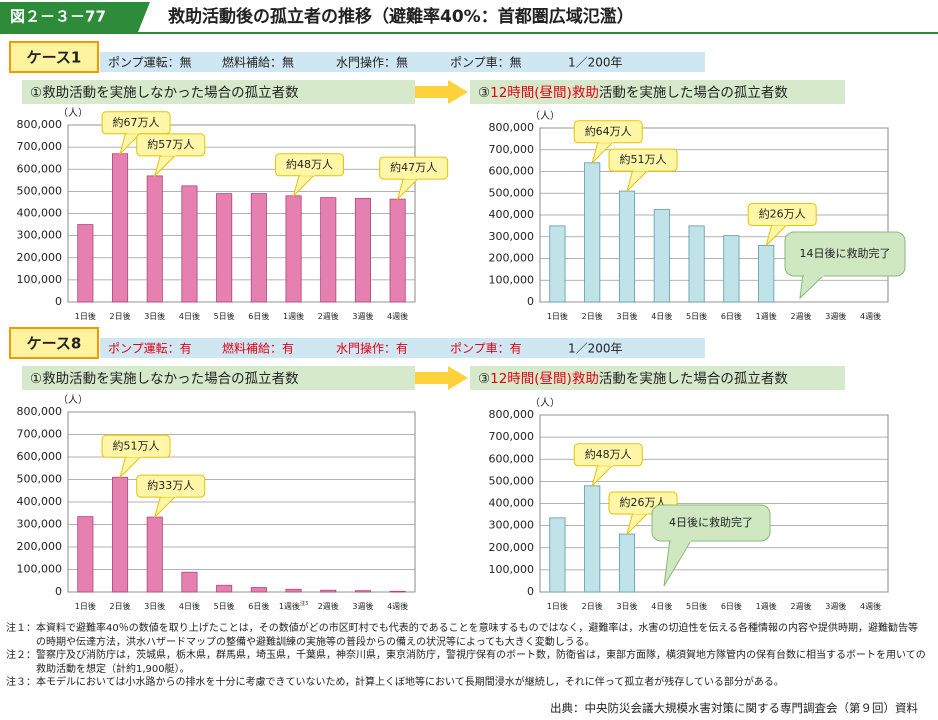 Image resolution: width=938 pixels, height=720 pixels. Describe the element at coordinates (512, 236) in the screenshot. I see `y-tick-label: 300,000` at that location.